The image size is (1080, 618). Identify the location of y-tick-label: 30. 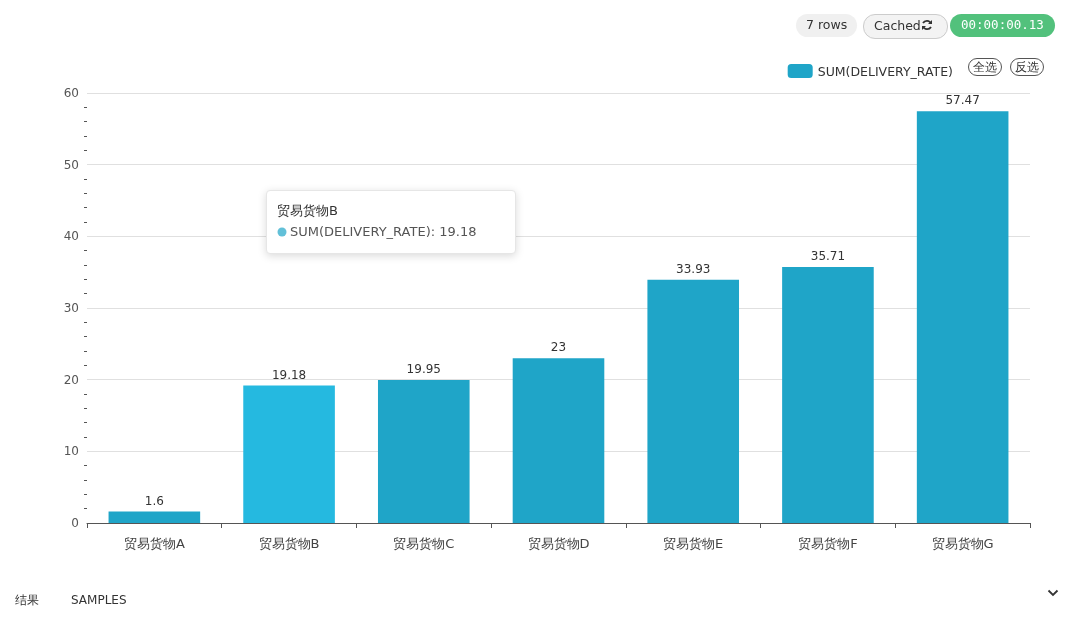
(71, 308).